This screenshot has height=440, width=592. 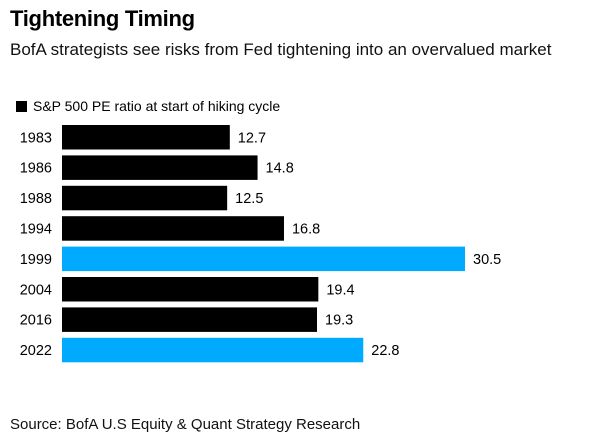 What do you see at coordinates (36, 229) in the screenshot?
I see `category-label: 1994` at bounding box center [36, 229].